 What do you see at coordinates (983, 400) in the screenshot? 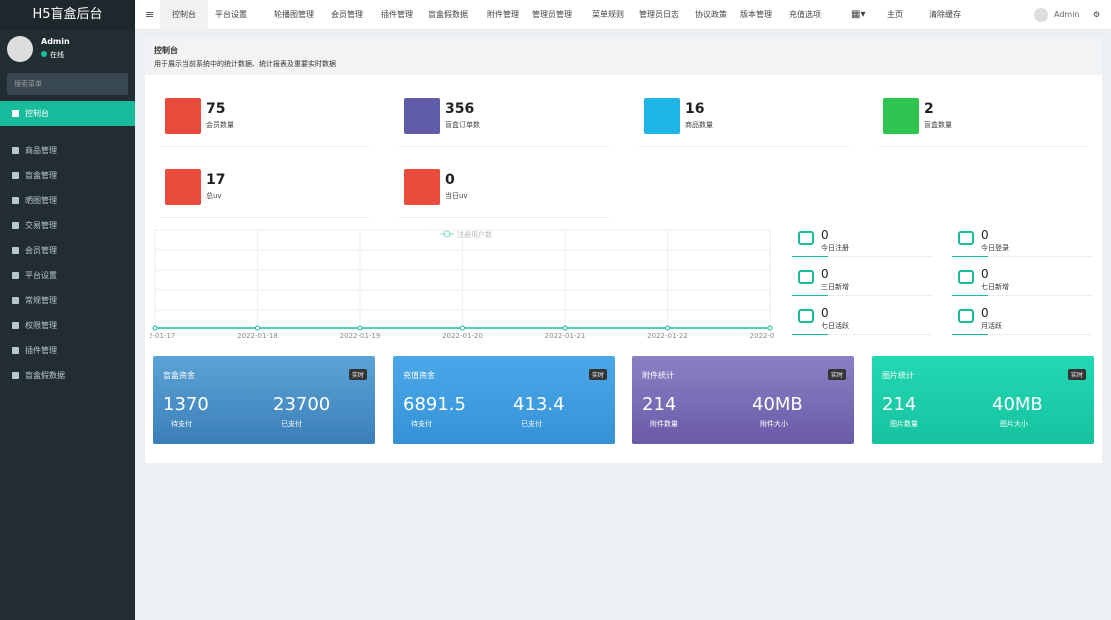
I see `summary-card: 图片统计 实时 214 40MB 图片数量 图片大小` at bounding box center [983, 400].